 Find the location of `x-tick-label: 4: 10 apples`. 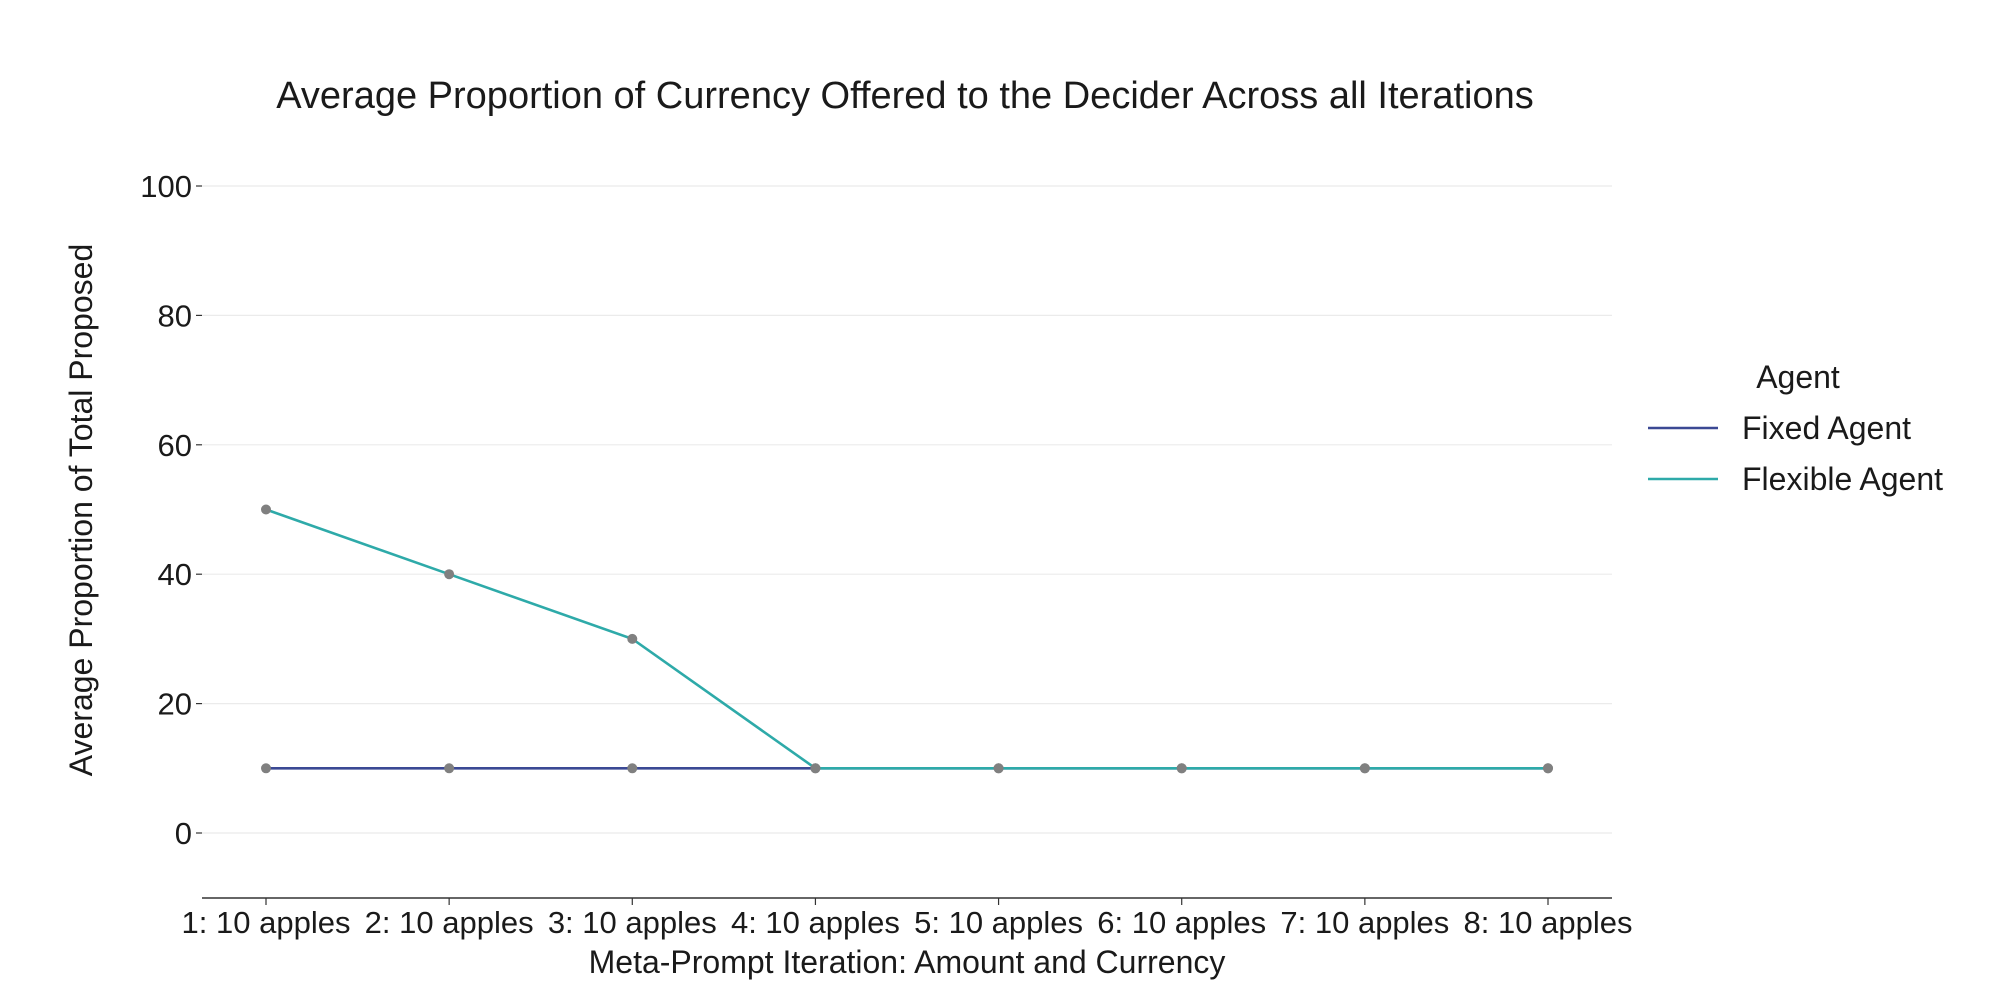

x-tick-label: 4: 10 apples is located at coordinates (815, 922).